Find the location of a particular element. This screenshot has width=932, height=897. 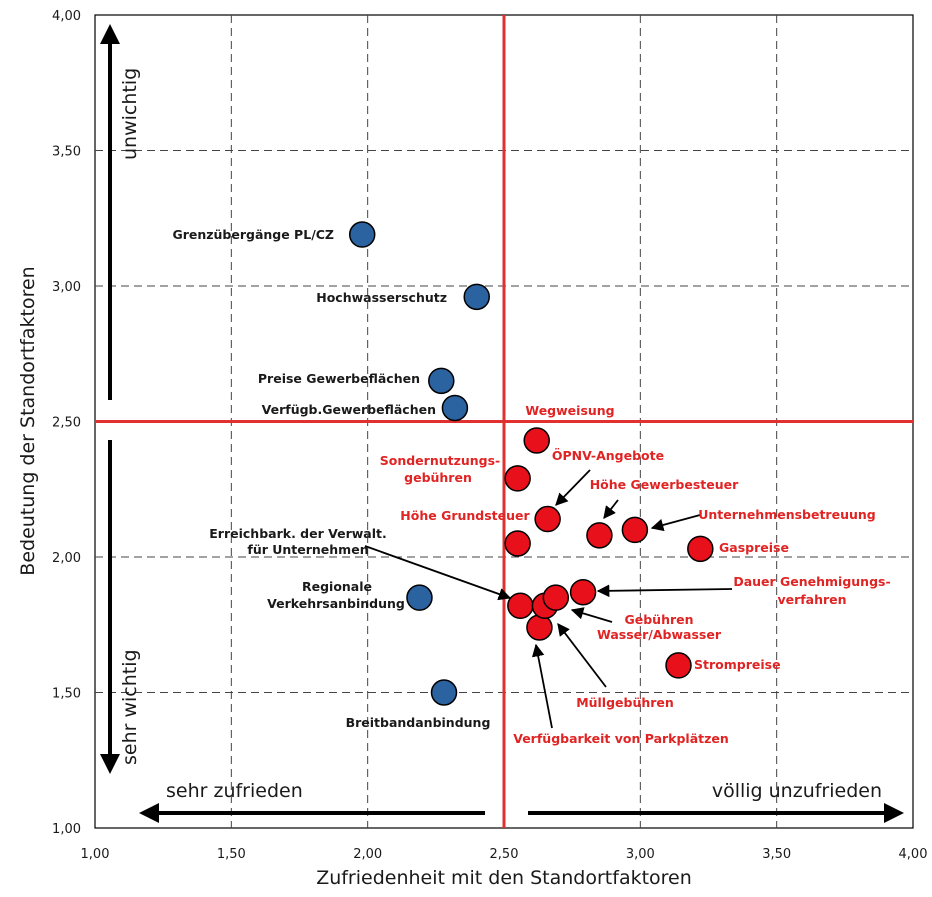

callout-arrow-gewerbesteuer is located at coordinates (611, 509).